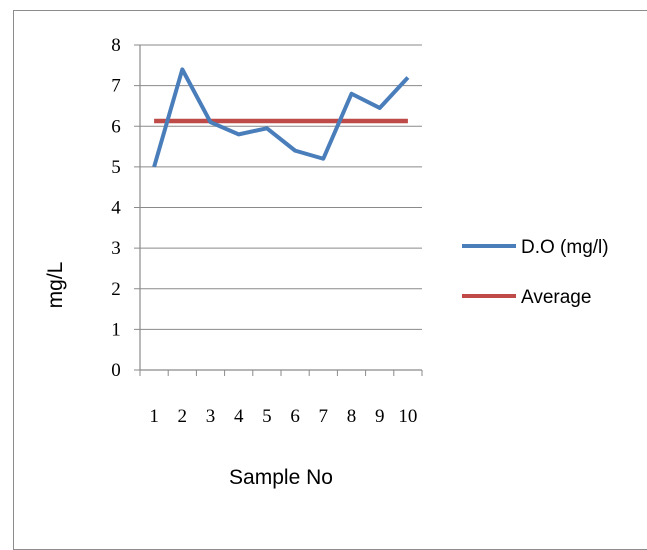 The image size is (647, 550). What do you see at coordinates (295, 416) in the screenshot?
I see `x-tick-label: 6` at bounding box center [295, 416].